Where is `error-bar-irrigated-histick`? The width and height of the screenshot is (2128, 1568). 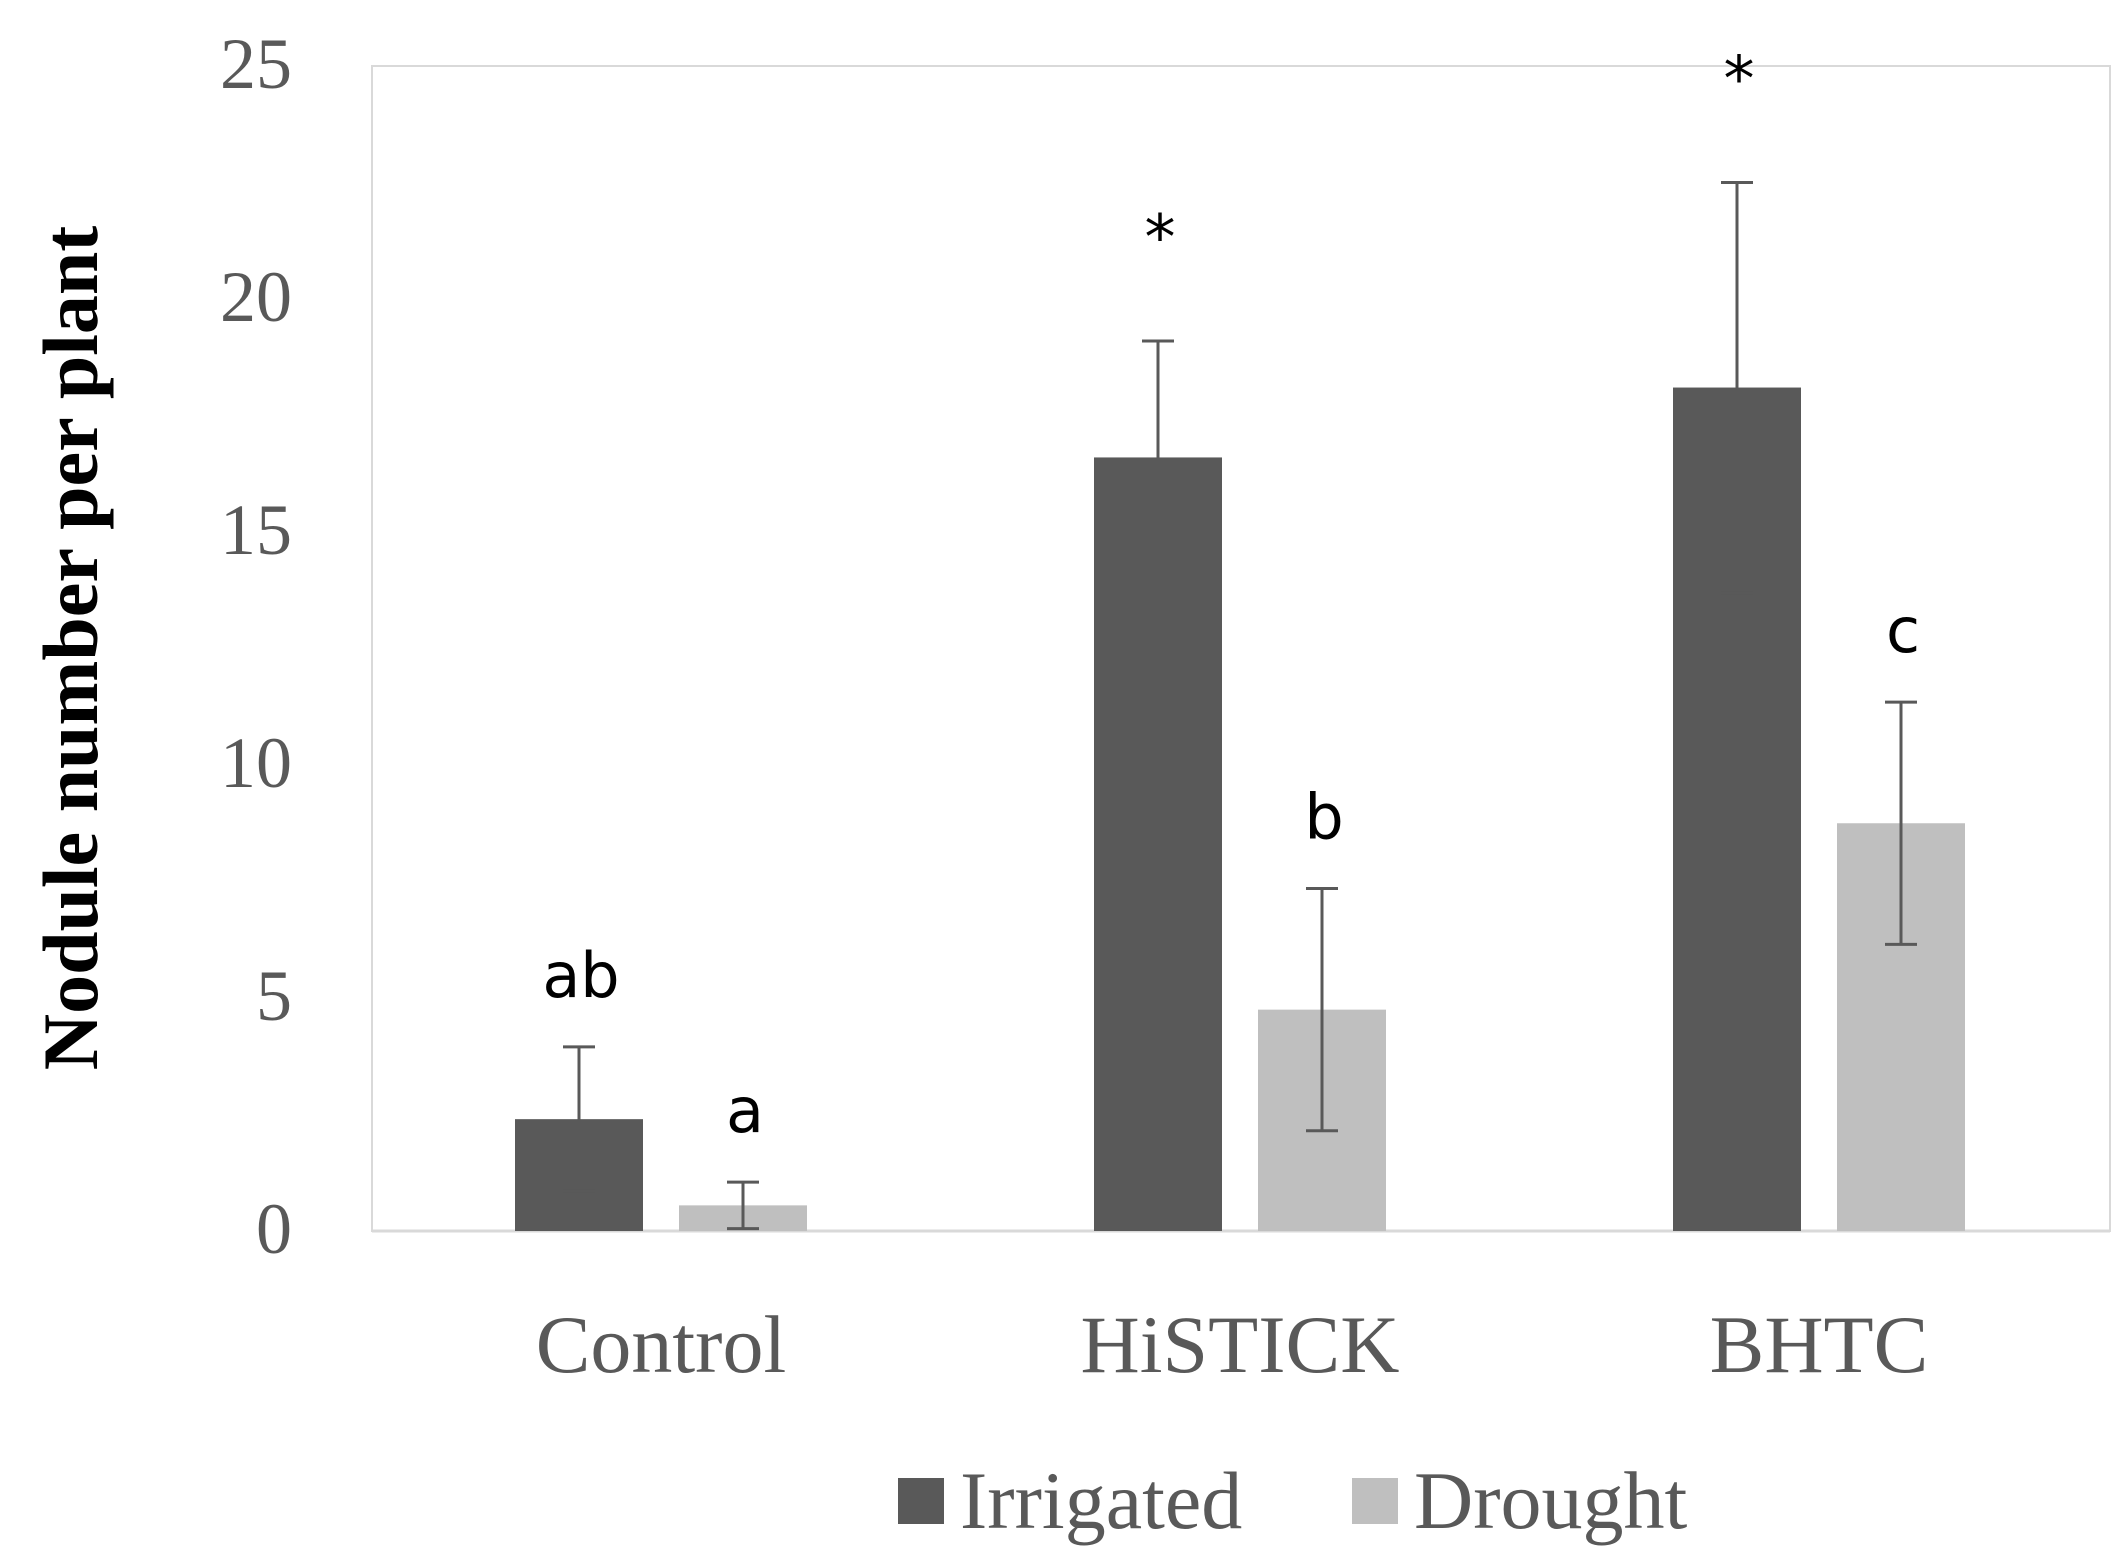
error-bar-irrigated-histick is located at coordinates (1158, 457).